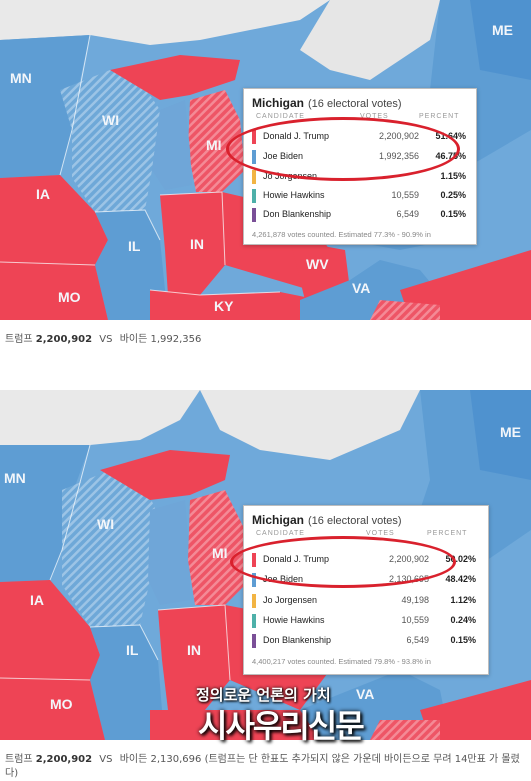  What do you see at coordinates (290, 600) in the screenshot?
I see `candidate-name: Jo Jorgensen` at bounding box center [290, 600].